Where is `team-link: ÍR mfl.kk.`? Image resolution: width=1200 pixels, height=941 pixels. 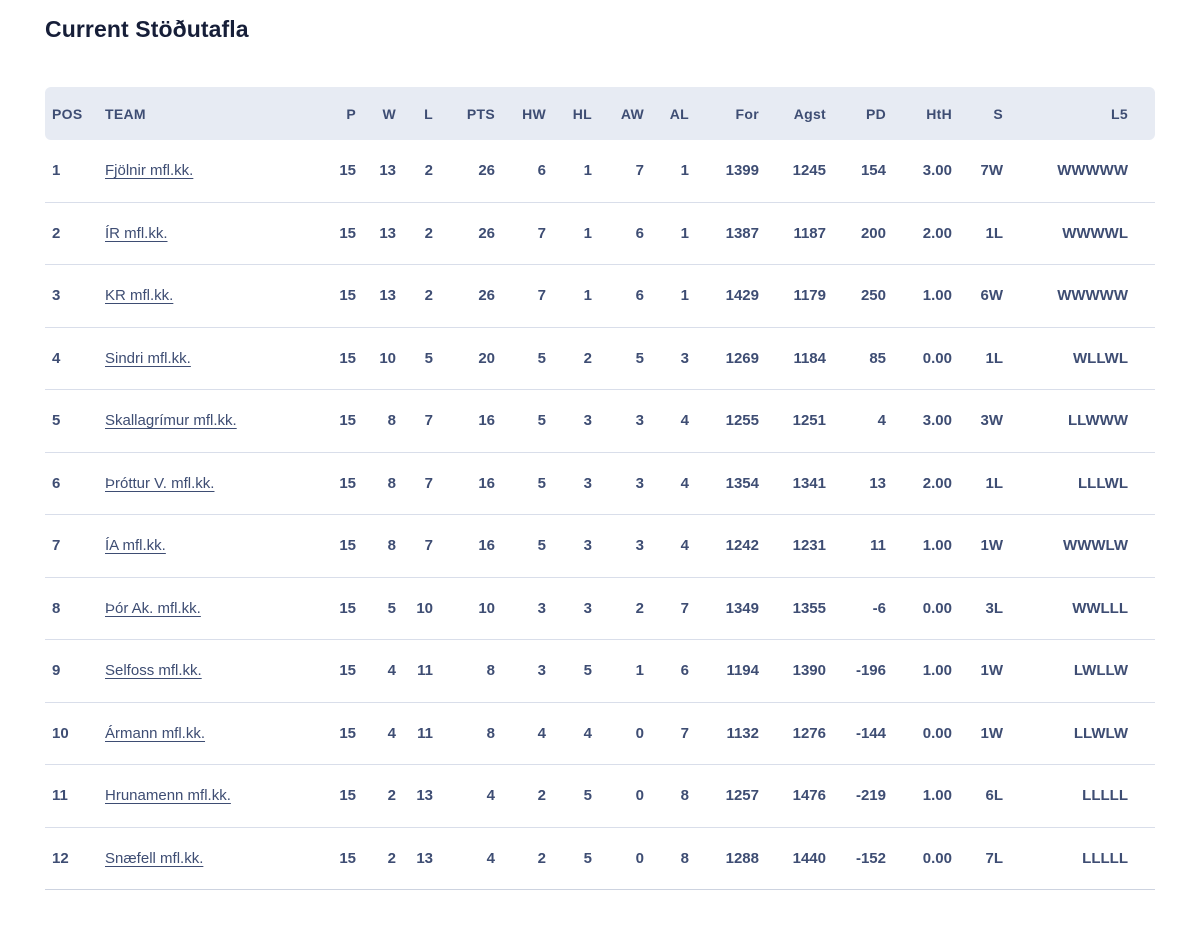 team-link: ÍR mfl.kk. is located at coordinates (136, 233).